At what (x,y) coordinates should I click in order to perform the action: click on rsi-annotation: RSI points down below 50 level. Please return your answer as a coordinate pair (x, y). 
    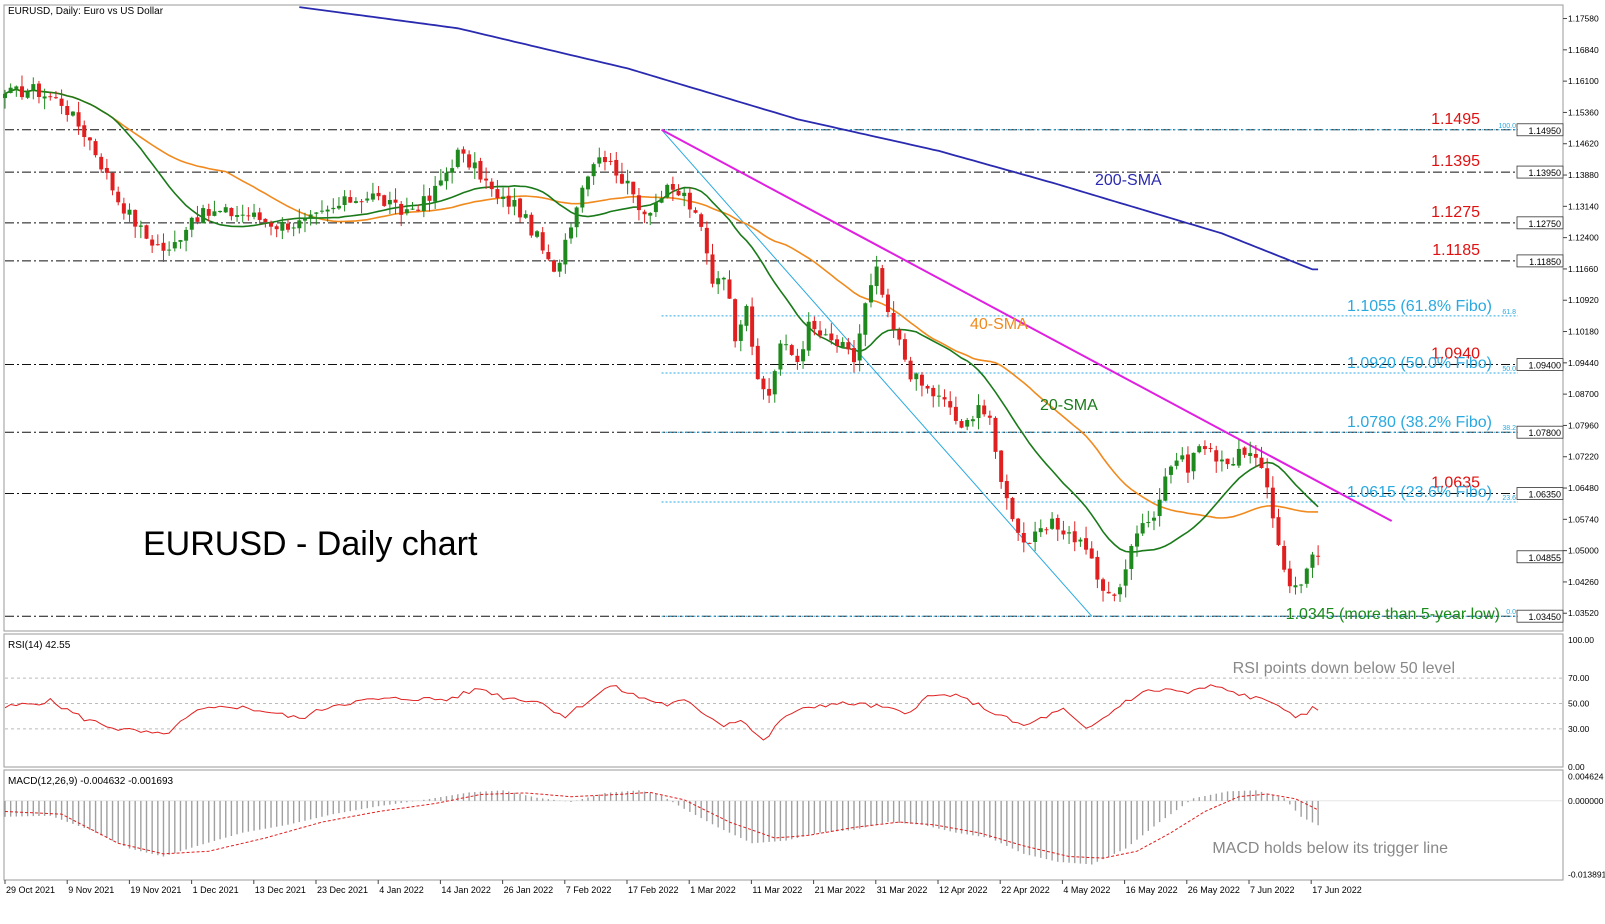
    Looking at the image, I should click on (1344, 668).